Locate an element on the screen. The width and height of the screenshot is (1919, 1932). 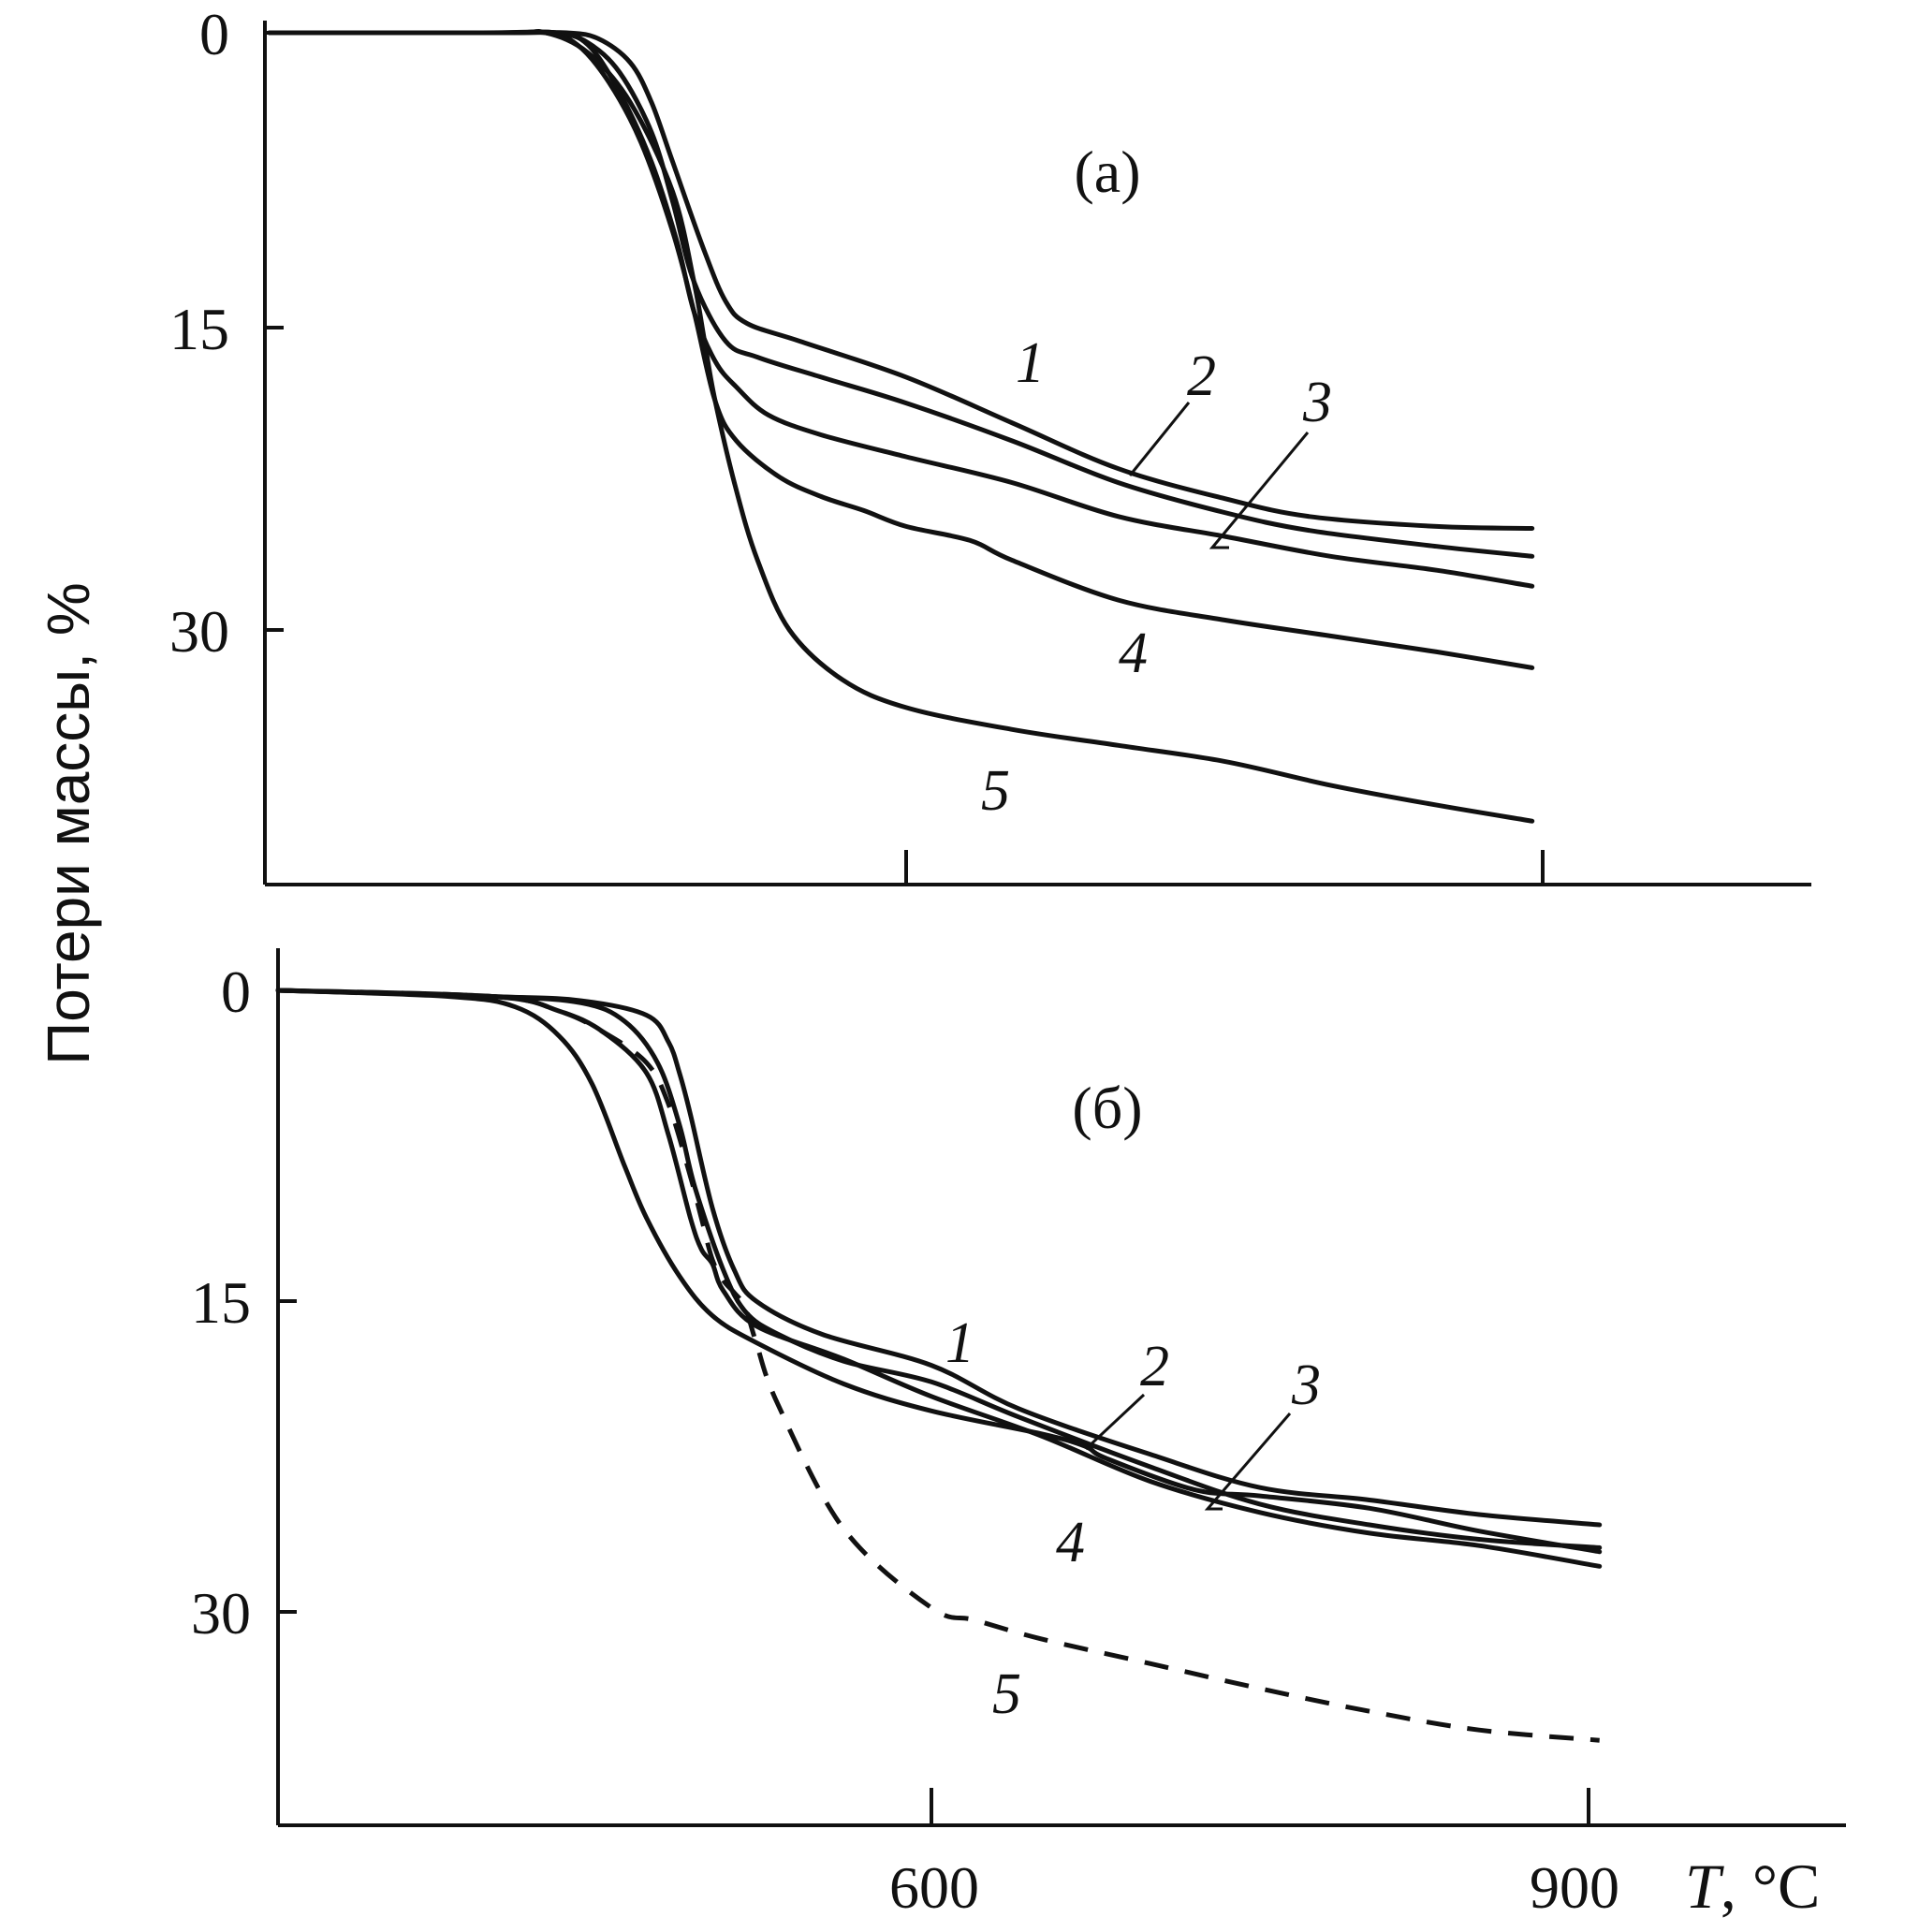
panel-a-y-tick-label-0: 0 is located at coordinates (214, 34).